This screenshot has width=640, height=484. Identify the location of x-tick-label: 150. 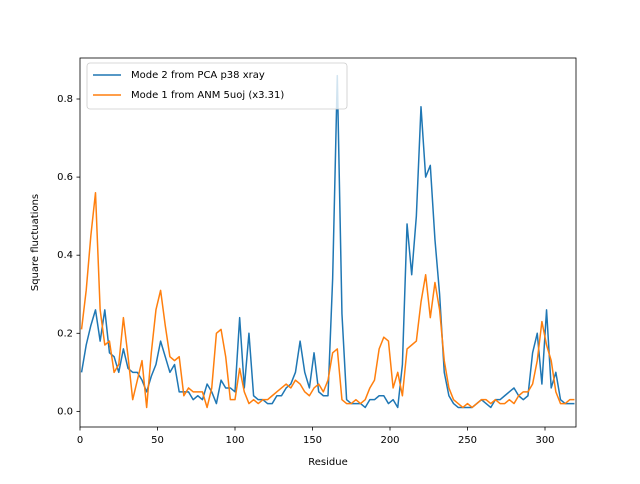
(312, 440).